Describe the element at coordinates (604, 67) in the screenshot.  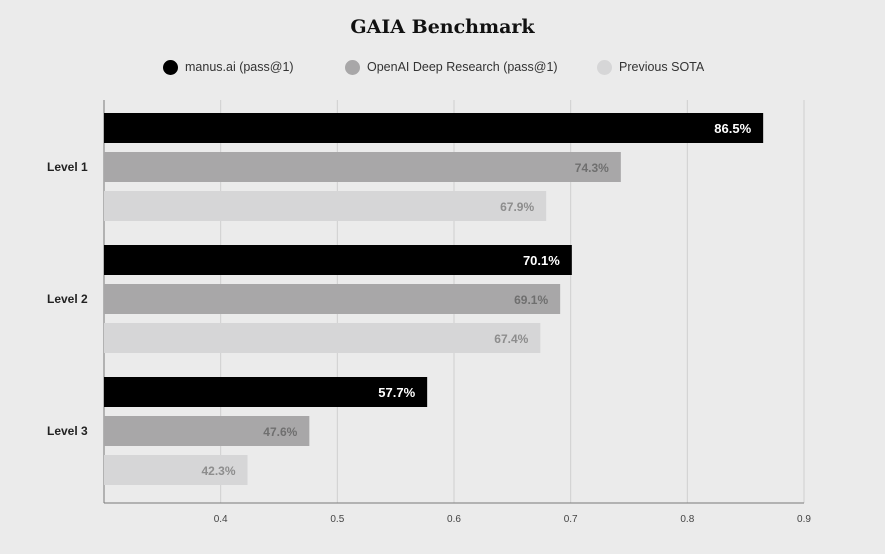
I see `legend-swatch-previous-sota` at that location.